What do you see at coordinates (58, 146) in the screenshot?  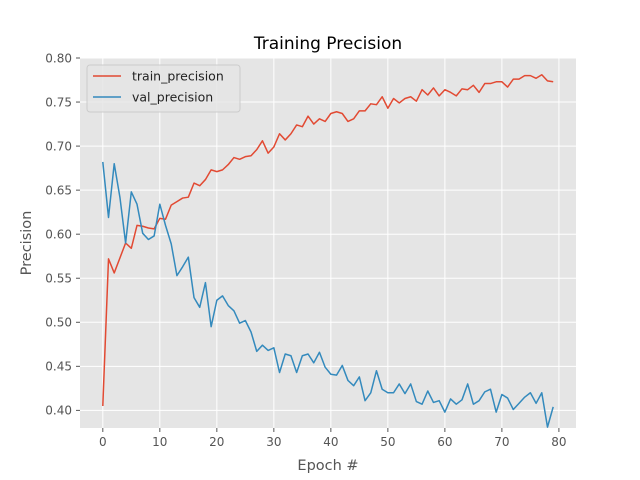 I see `y-tick-label: 0.70` at bounding box center [58, 146].